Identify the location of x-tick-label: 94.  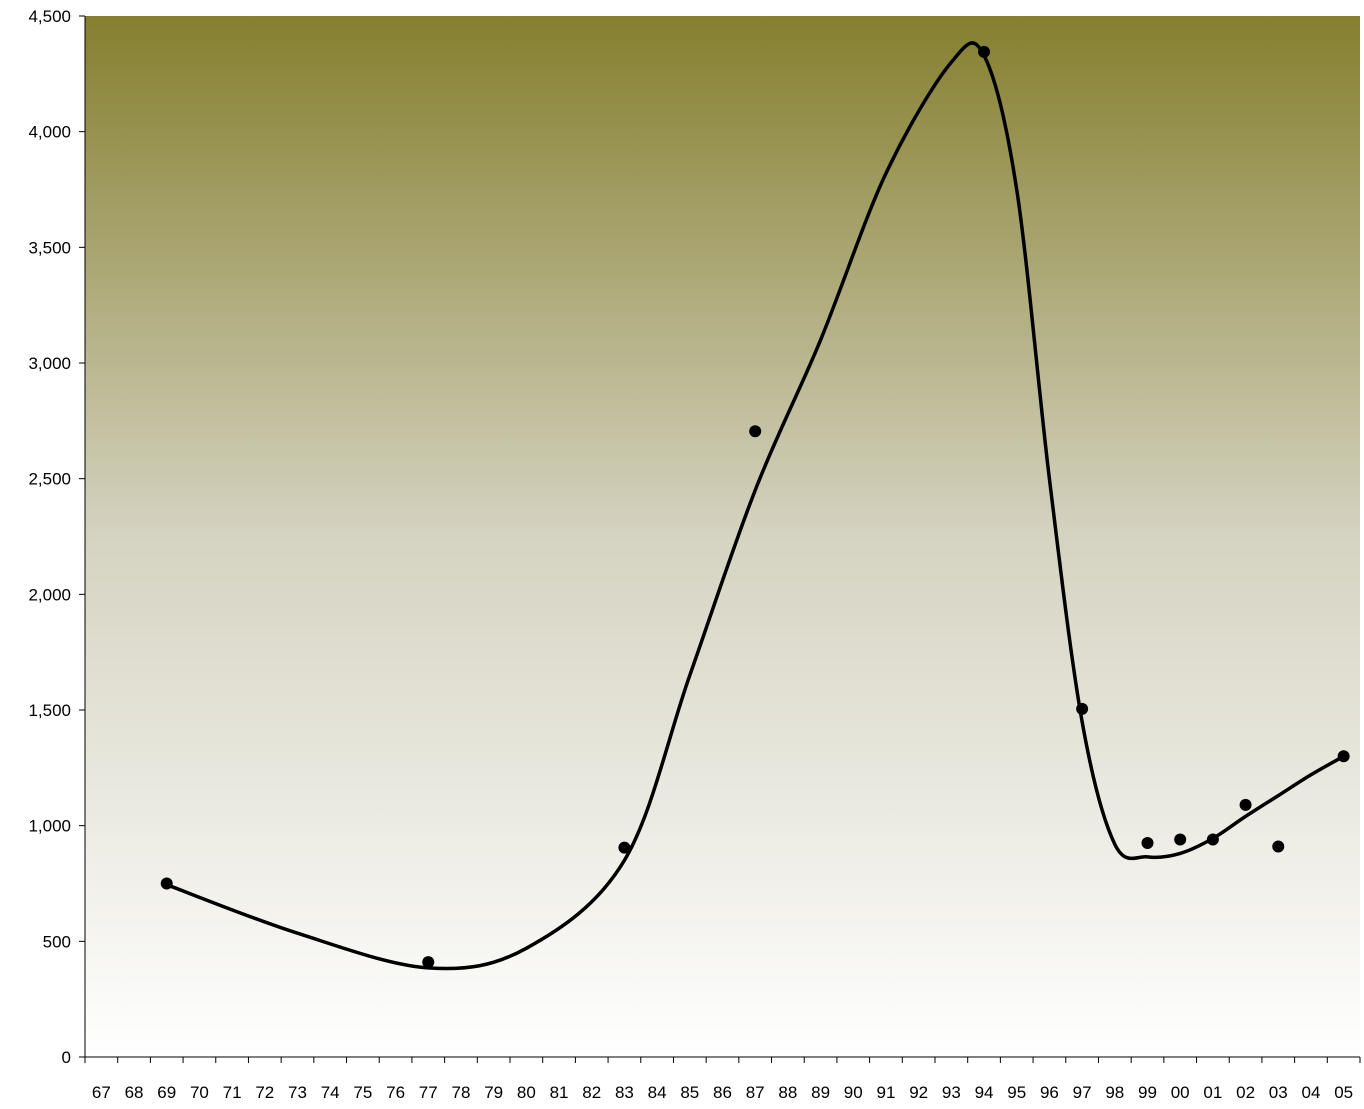
(984, 1092).